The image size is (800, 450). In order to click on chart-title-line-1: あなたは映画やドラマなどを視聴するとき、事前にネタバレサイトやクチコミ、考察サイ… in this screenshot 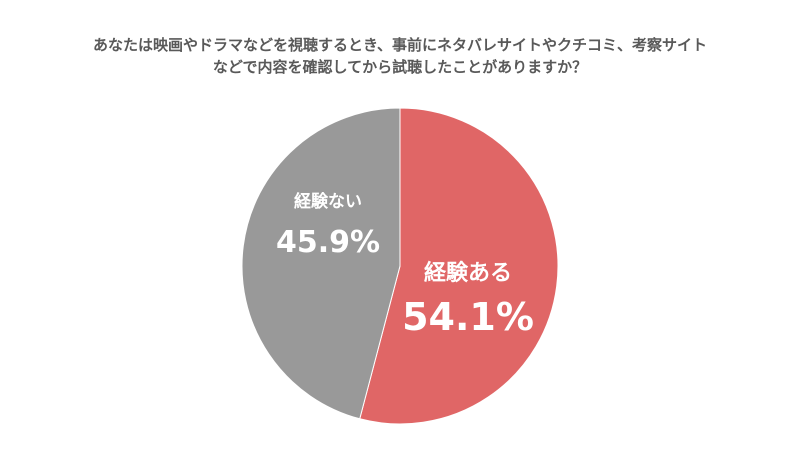, I will do `click(400, 45)`.